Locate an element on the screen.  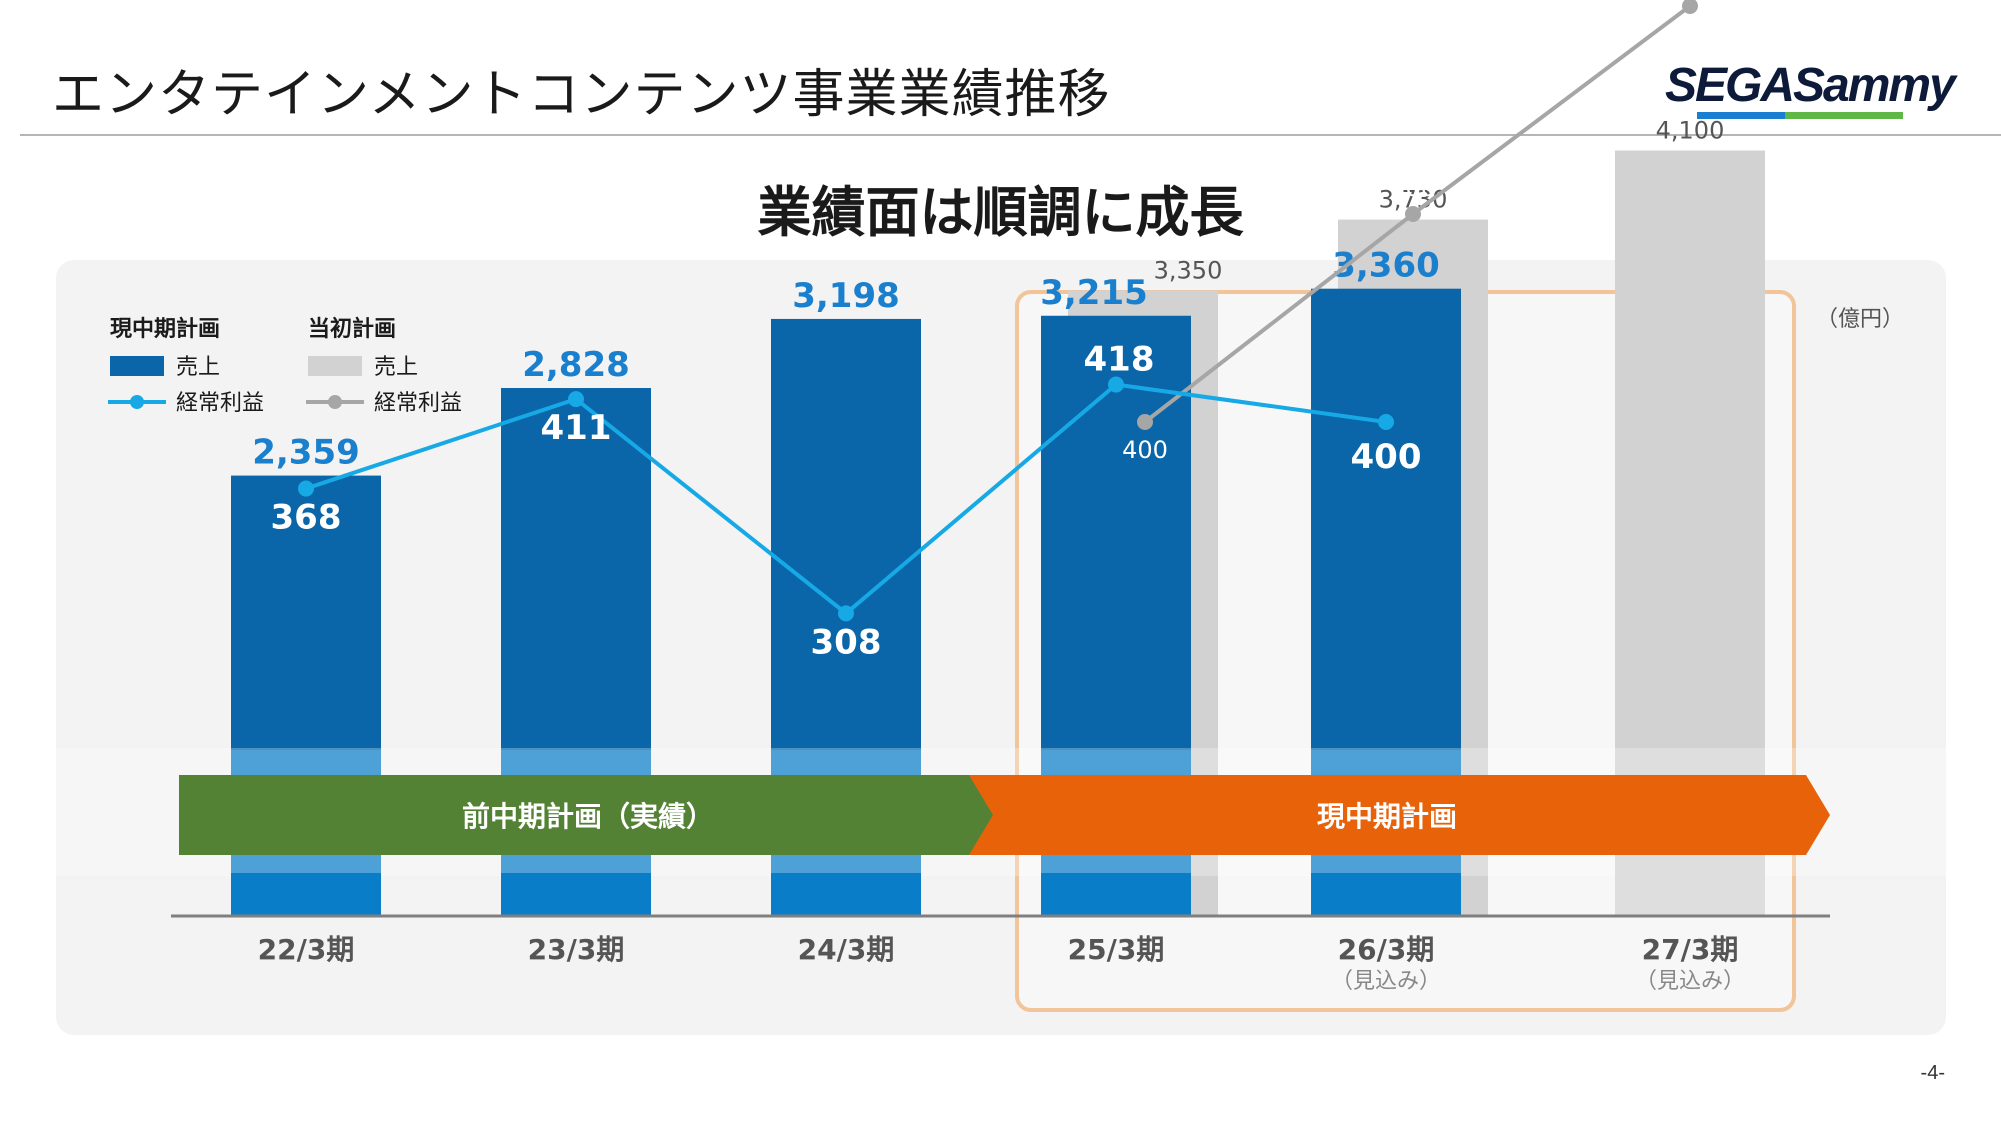
phase-arrow-current is located at coordinates (1399, 815).